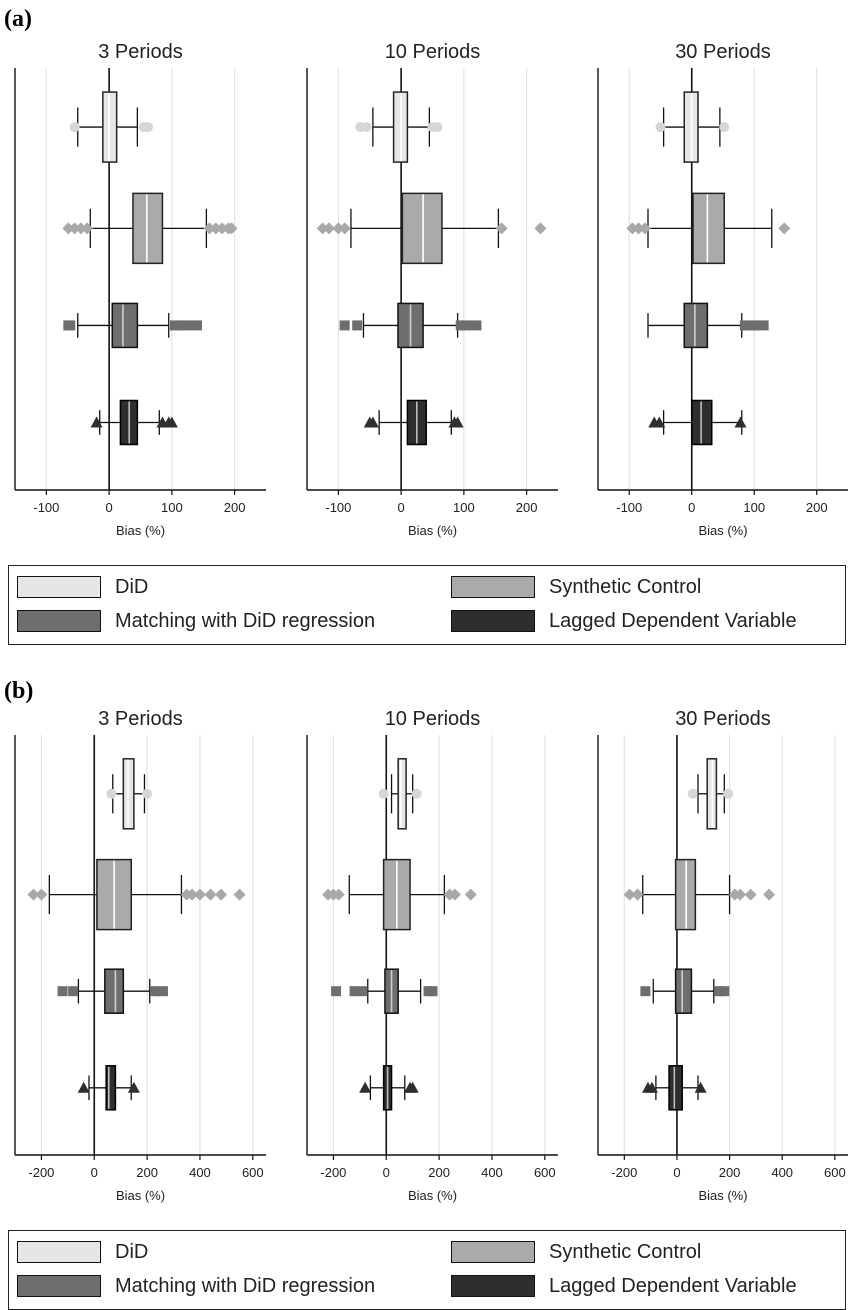  What do you see at coordinates (59, 1286) in the screenshot?
I see `legend-swatch-matching` at bounding box center [59, 1286].